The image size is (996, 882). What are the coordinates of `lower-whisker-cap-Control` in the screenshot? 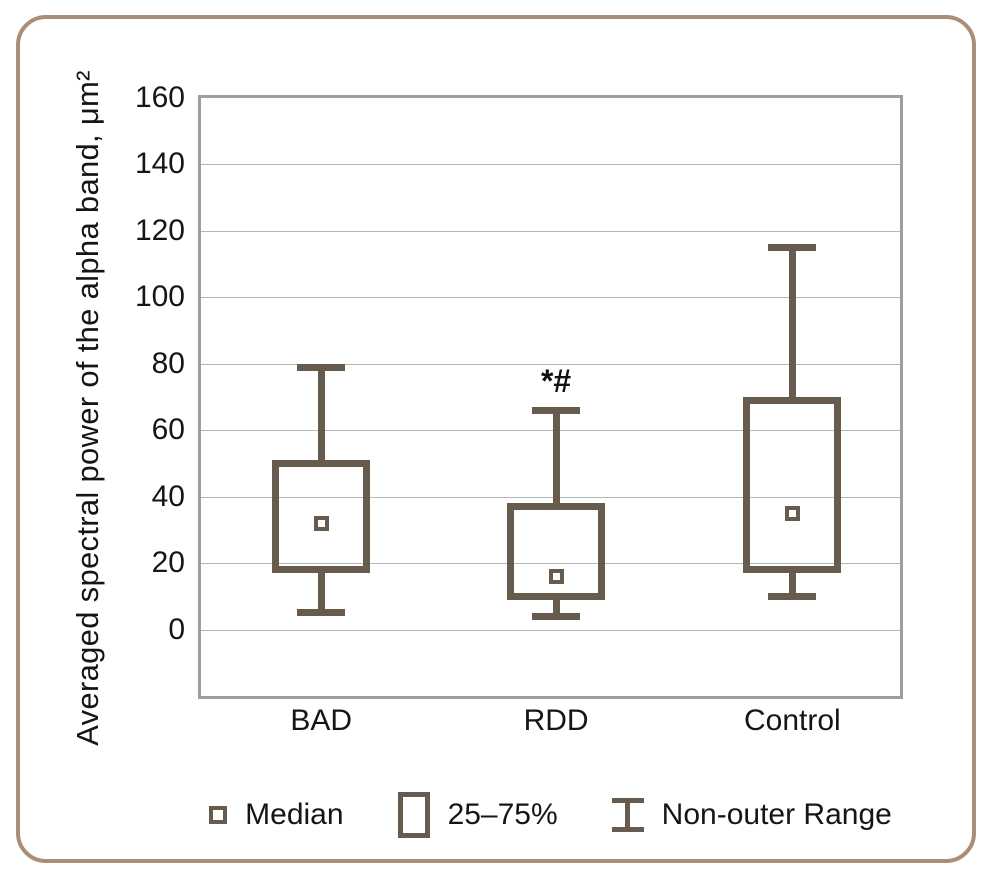 It's located at (792, 596).